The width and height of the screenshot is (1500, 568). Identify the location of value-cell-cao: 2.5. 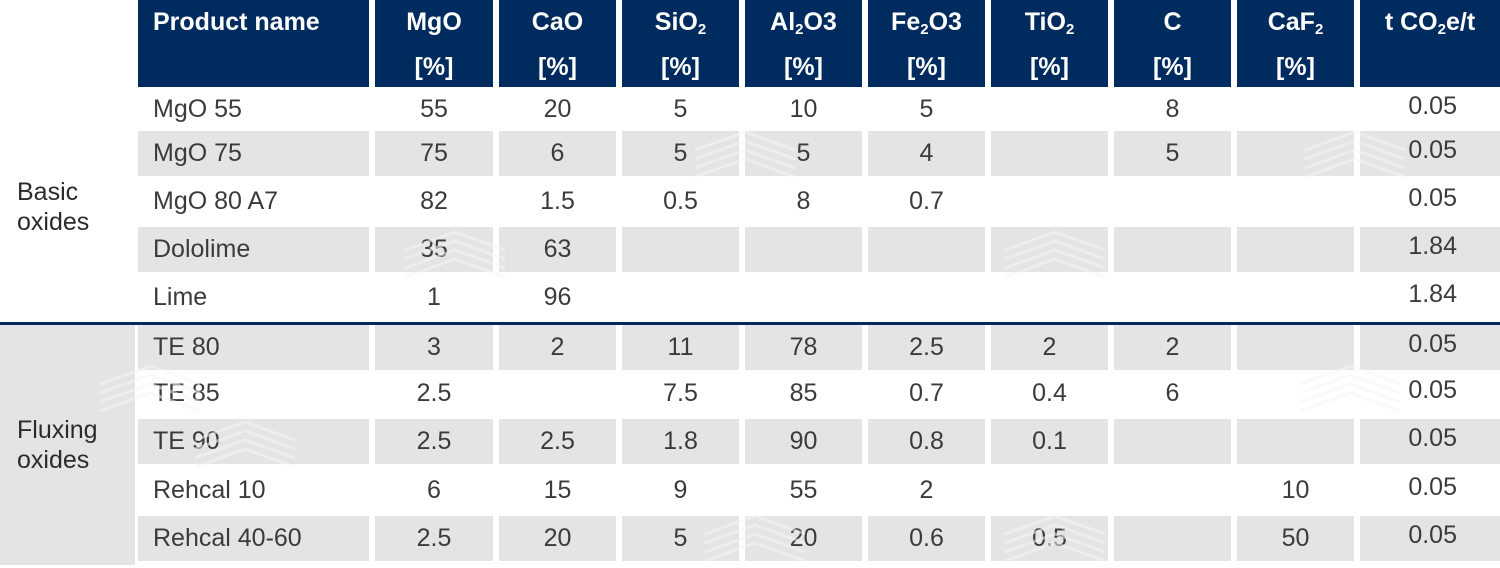
(557, 441).